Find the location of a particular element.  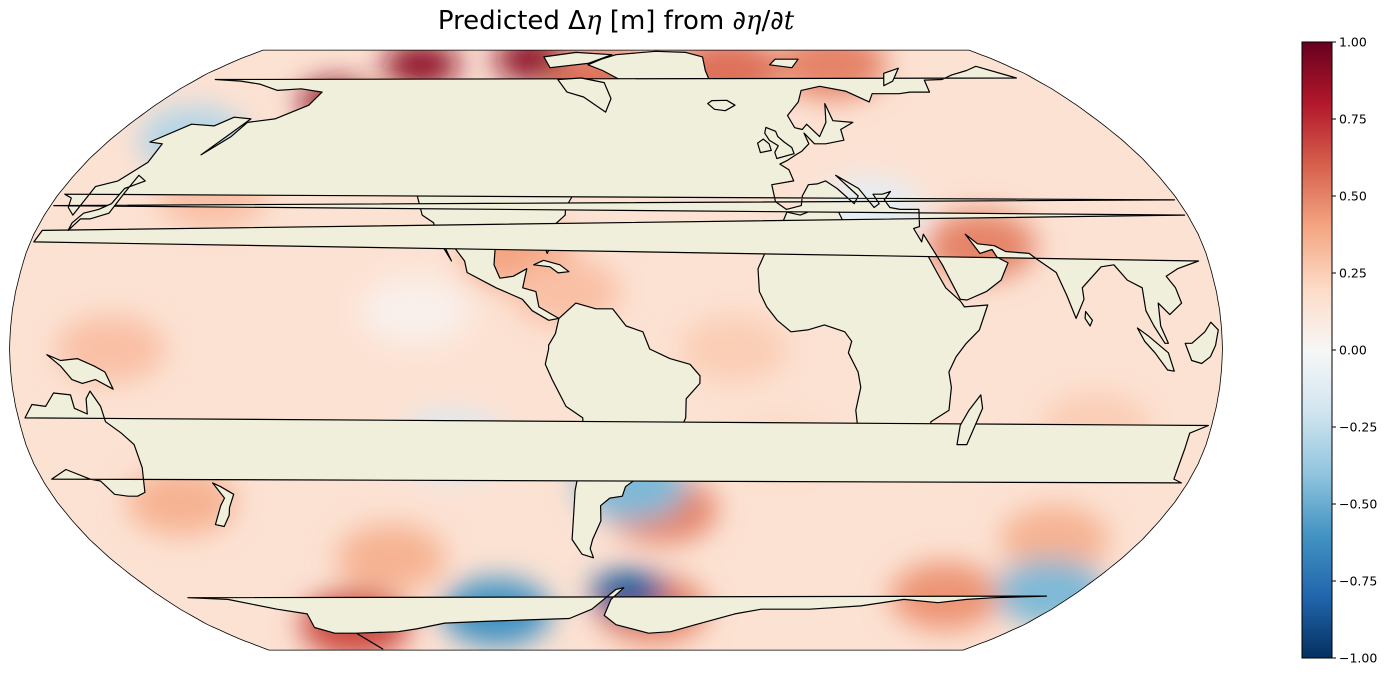

land-ireland is located at coordinates (764, 146).